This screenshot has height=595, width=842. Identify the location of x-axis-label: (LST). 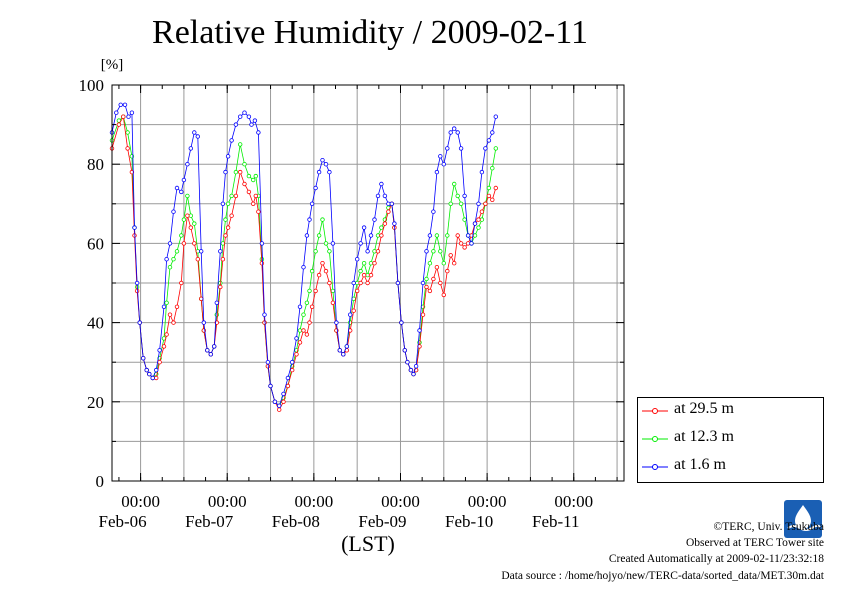
(368, 543).